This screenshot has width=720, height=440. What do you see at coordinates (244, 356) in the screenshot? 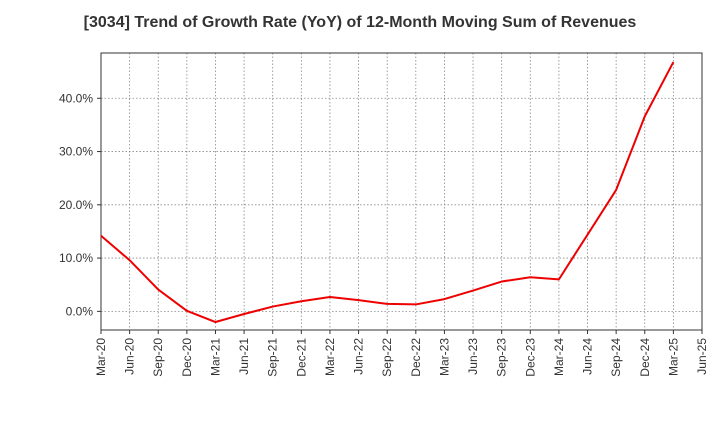
I see `x-tick-label: Jun-21` at bounding box center [244, 356].